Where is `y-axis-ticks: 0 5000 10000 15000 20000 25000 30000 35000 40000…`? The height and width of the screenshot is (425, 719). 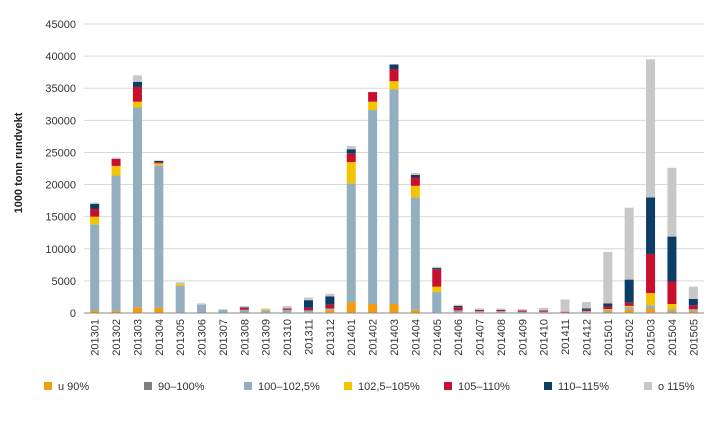
y-axis-ticks: 0 5000 10000 15000 20000 25000 30000 35000 40000… is located at coordinates (60, 169).